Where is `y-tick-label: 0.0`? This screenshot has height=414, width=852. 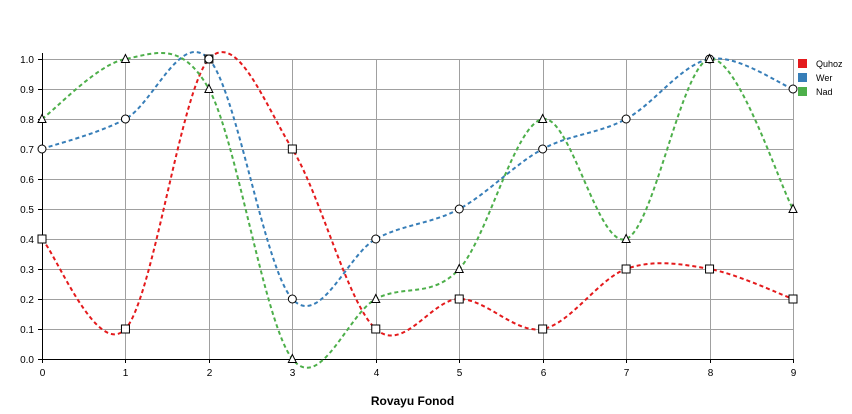 y-tick-label: 0.0 is located at coordinates (27, 360).